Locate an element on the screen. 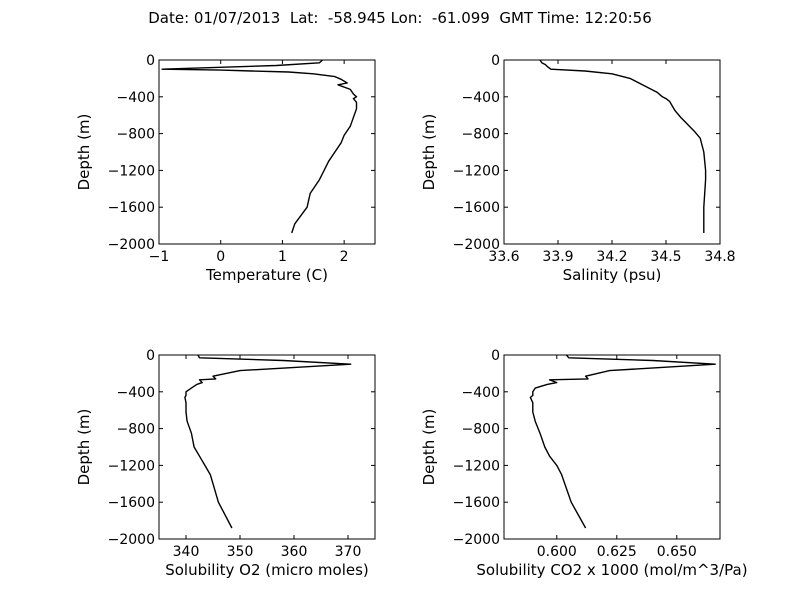 The height and width of the screenshot is (600, 800). o2-x-tick-label: 340 is located at coordinates (186, 552).